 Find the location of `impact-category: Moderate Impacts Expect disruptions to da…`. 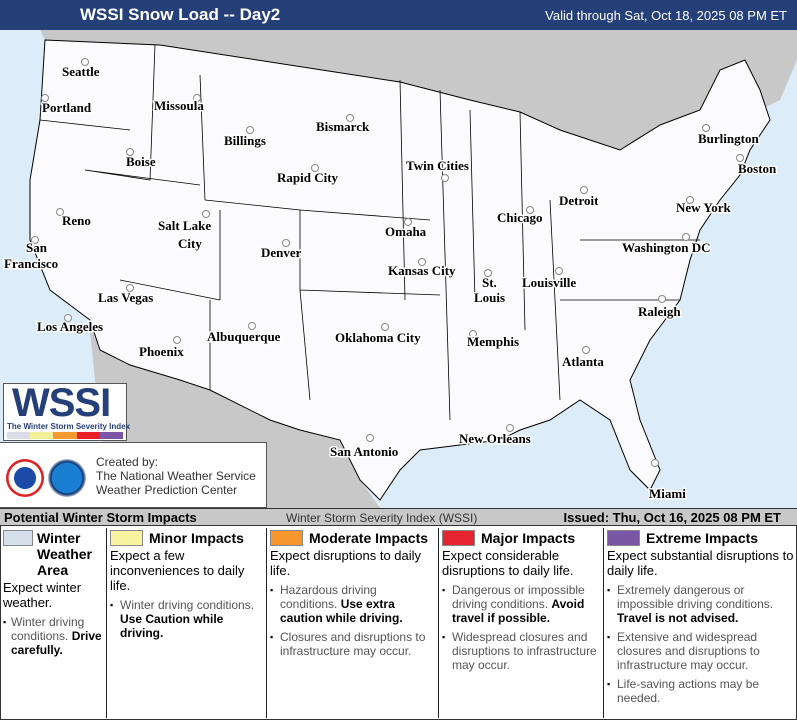

impact-category: Moderate Impacts Expect disruptions to da… is located at coordinates (352, 623).